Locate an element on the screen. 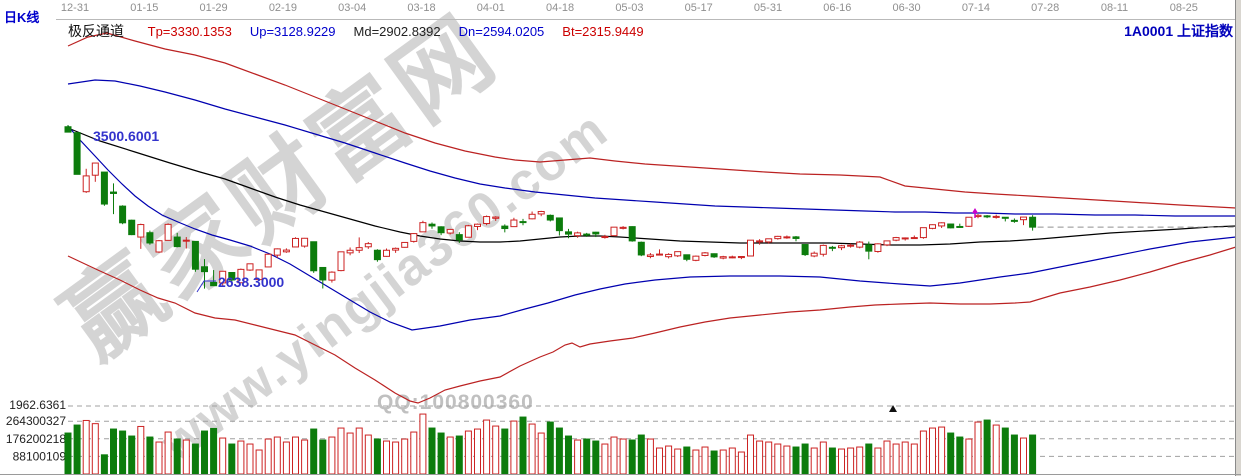 The width and height of the screenshot is (1241, 476). kline-period-label: 日K线 is located at coordinates (22, 17).